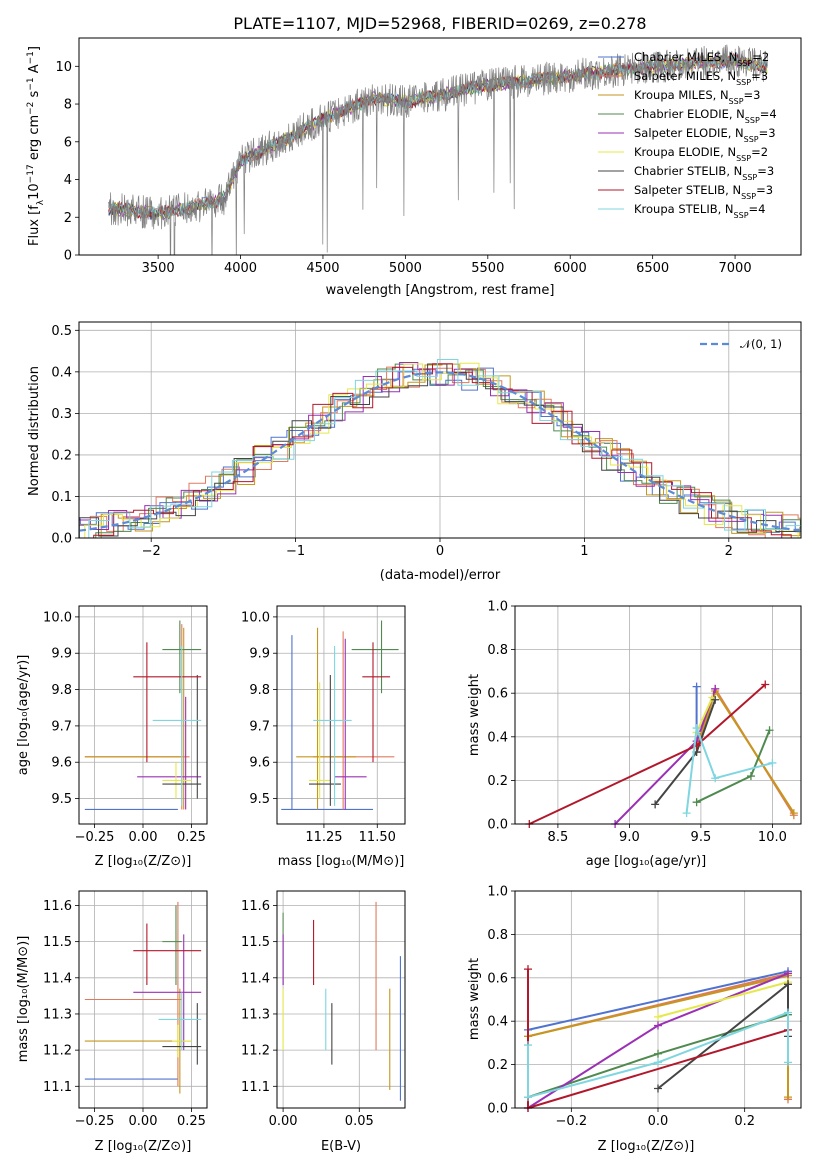 This screenshot has width=819, height=1170. I want to click on z-massweight-panel: −0.2 0.0 0.2 0.0 0.2 0.4 0.6 0.8 1.0, so click(644, 1007).